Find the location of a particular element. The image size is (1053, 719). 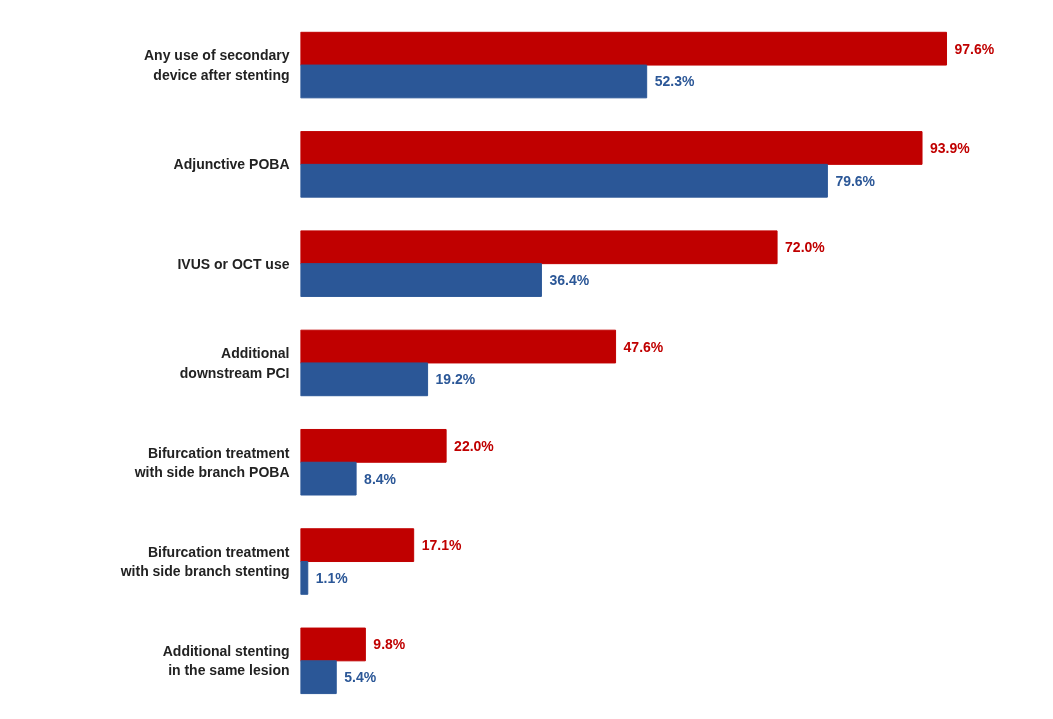

data-label: 9.8% is located at coordinates (389, 644).